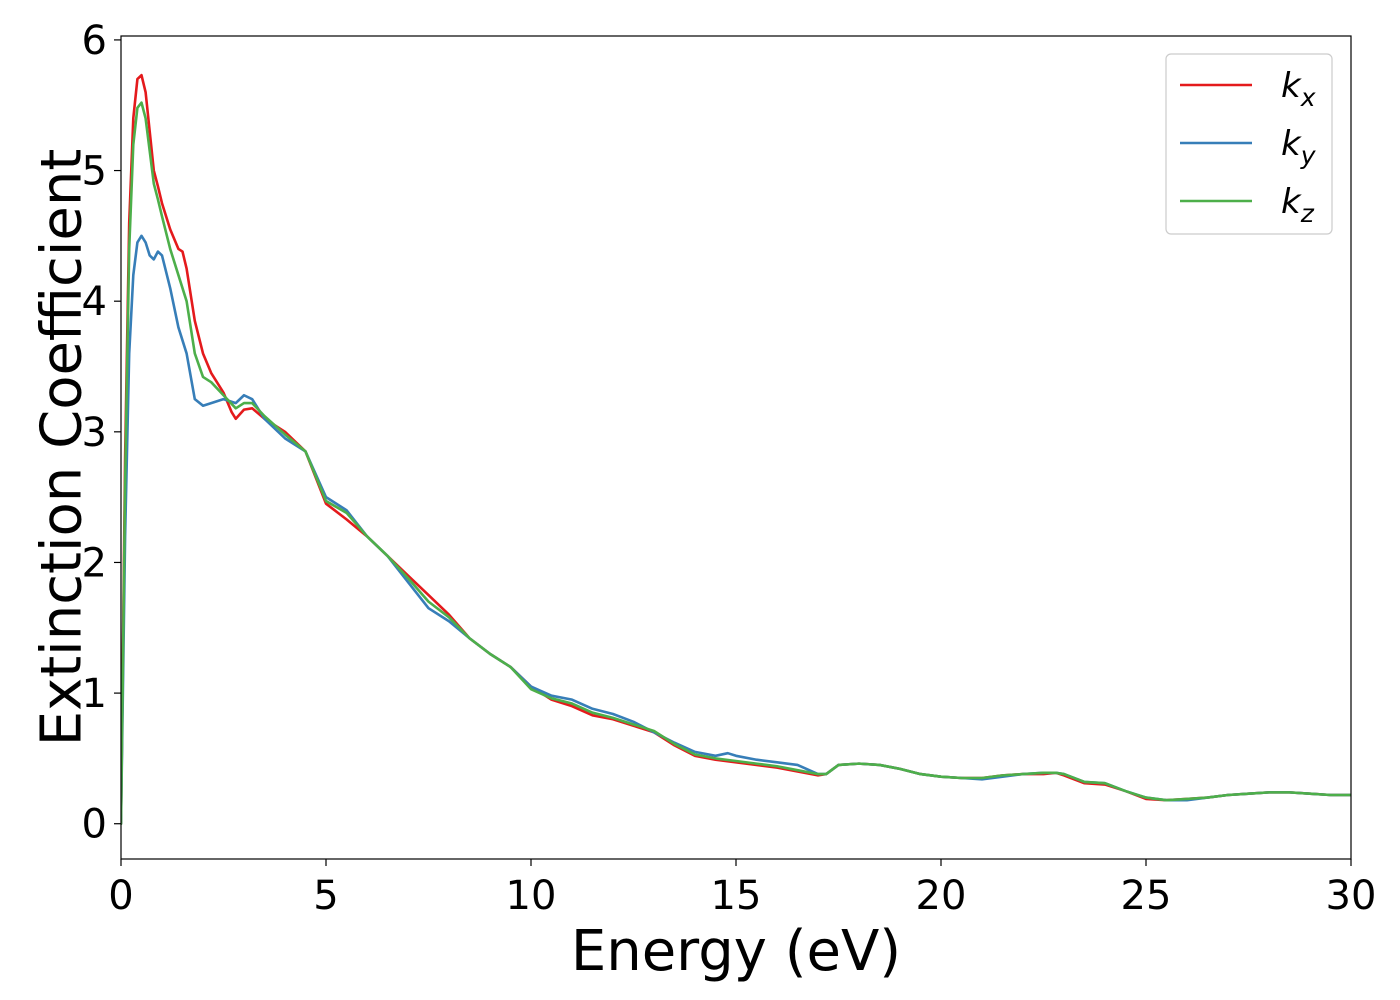  Describe the element at coordinates (941, 896) in the screenshot. I see `x-tick-label: 20` at that location.